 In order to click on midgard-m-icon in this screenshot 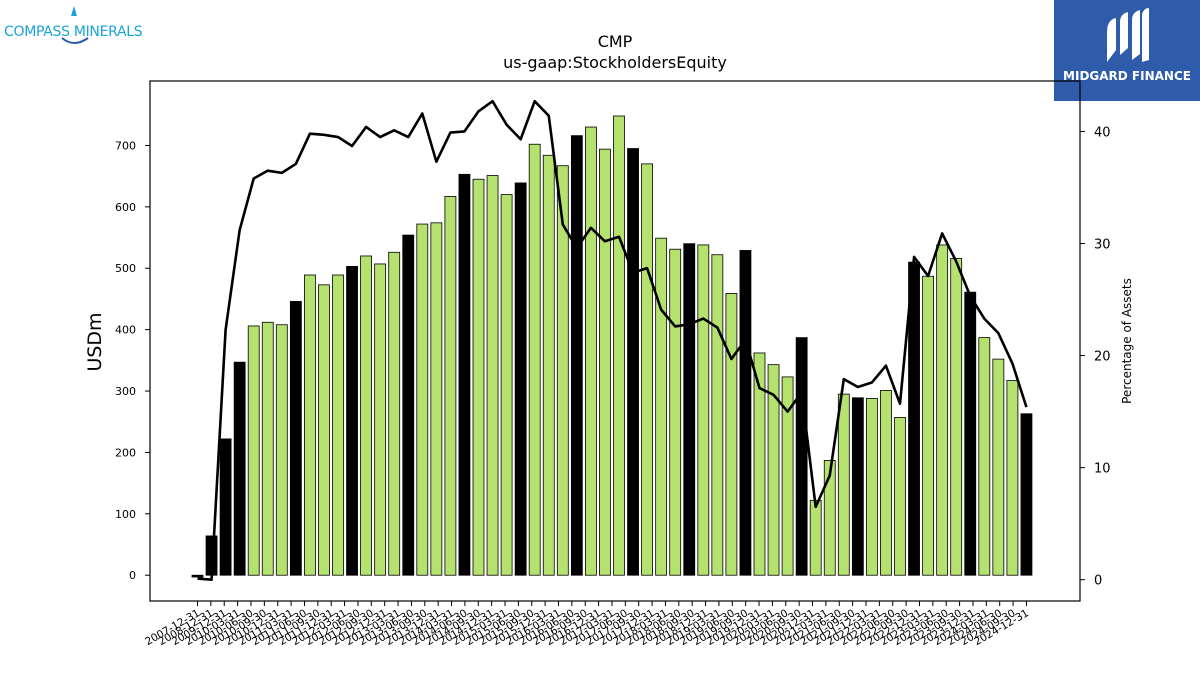, I will do `click(1128, 35)`.